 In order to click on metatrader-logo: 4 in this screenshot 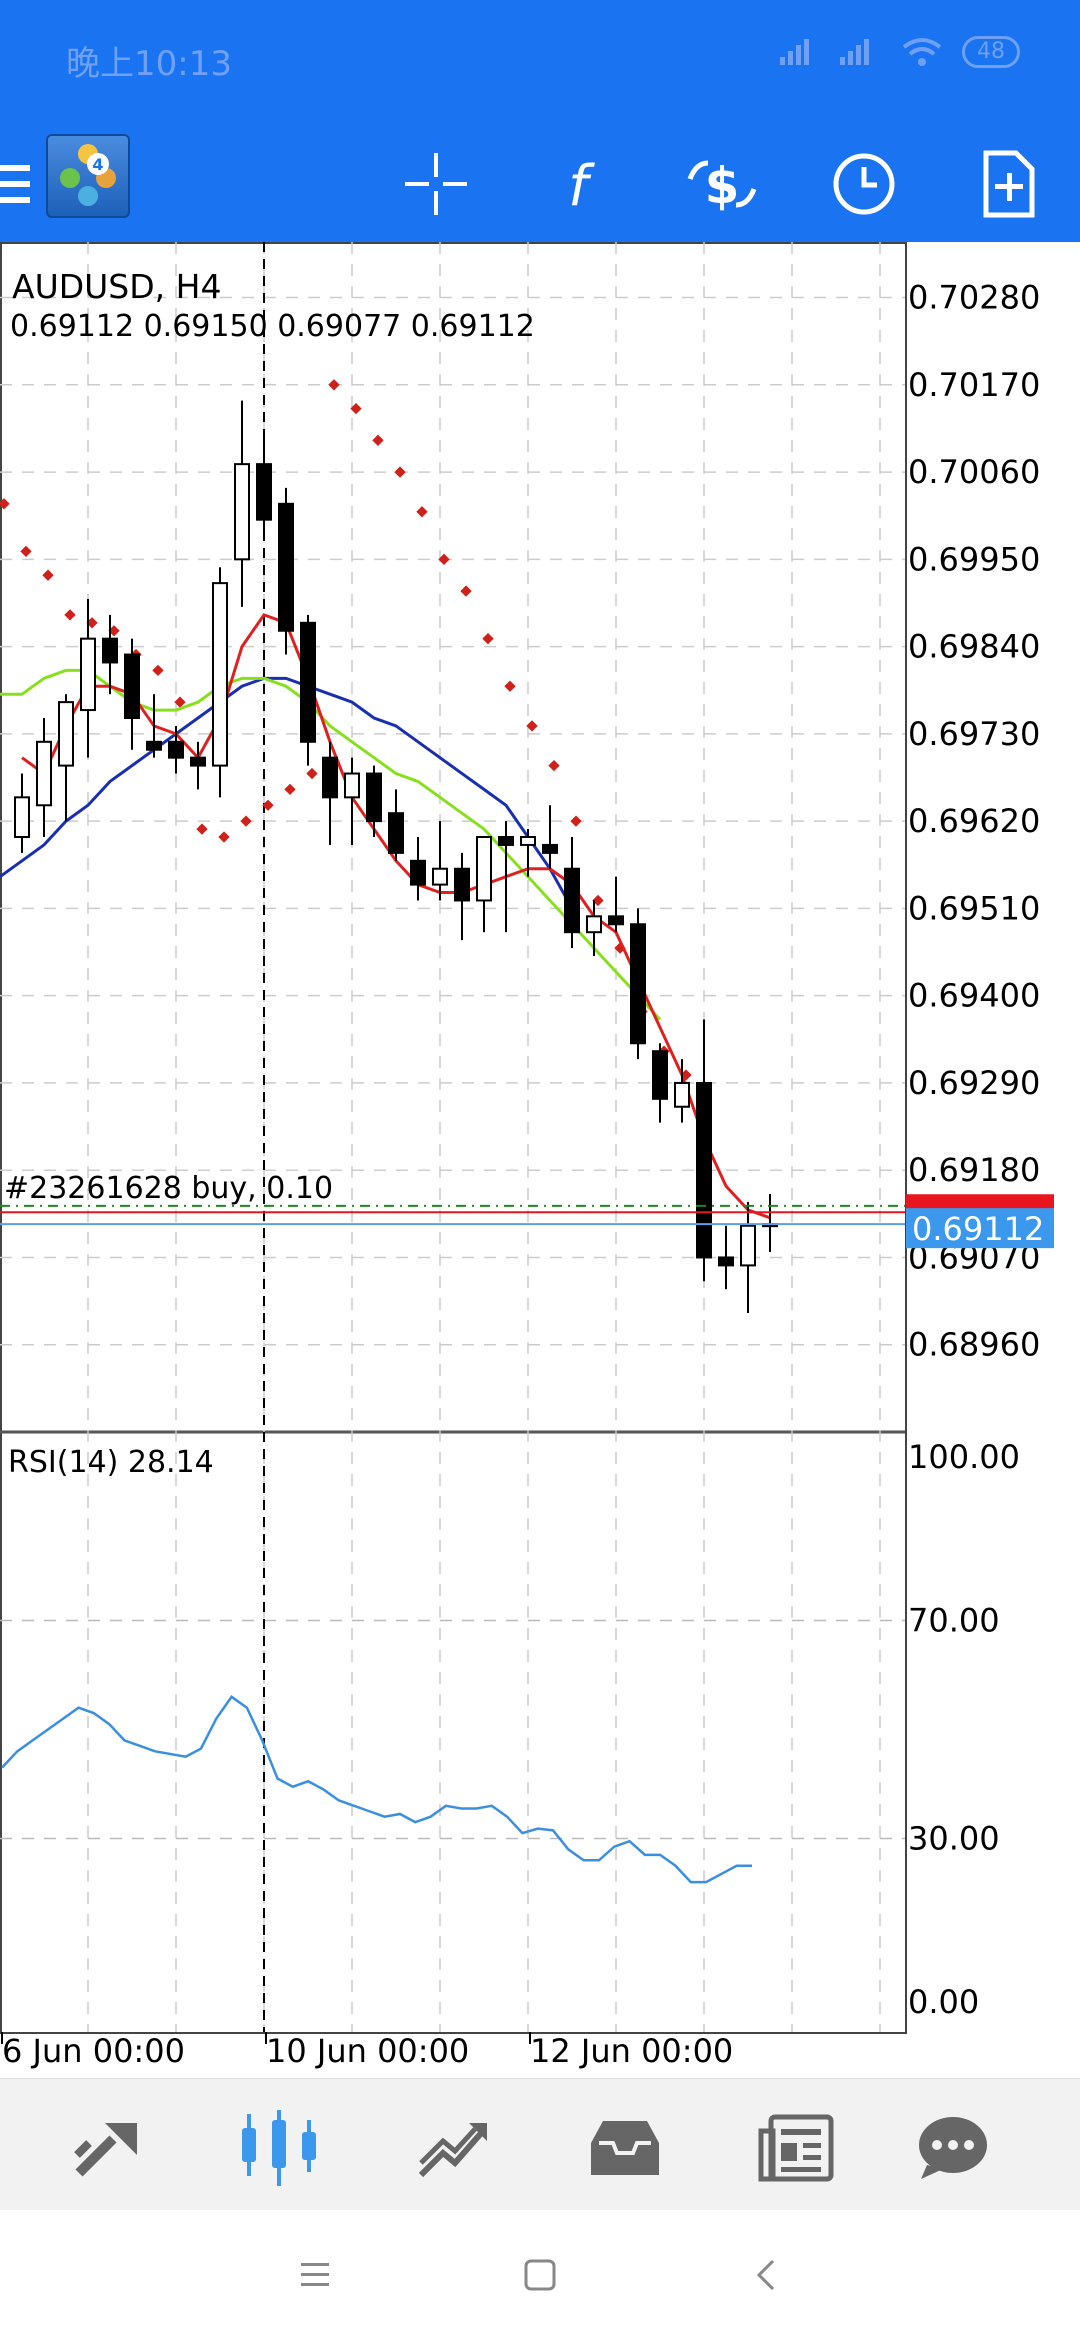, I will do `click(88, 176)`.